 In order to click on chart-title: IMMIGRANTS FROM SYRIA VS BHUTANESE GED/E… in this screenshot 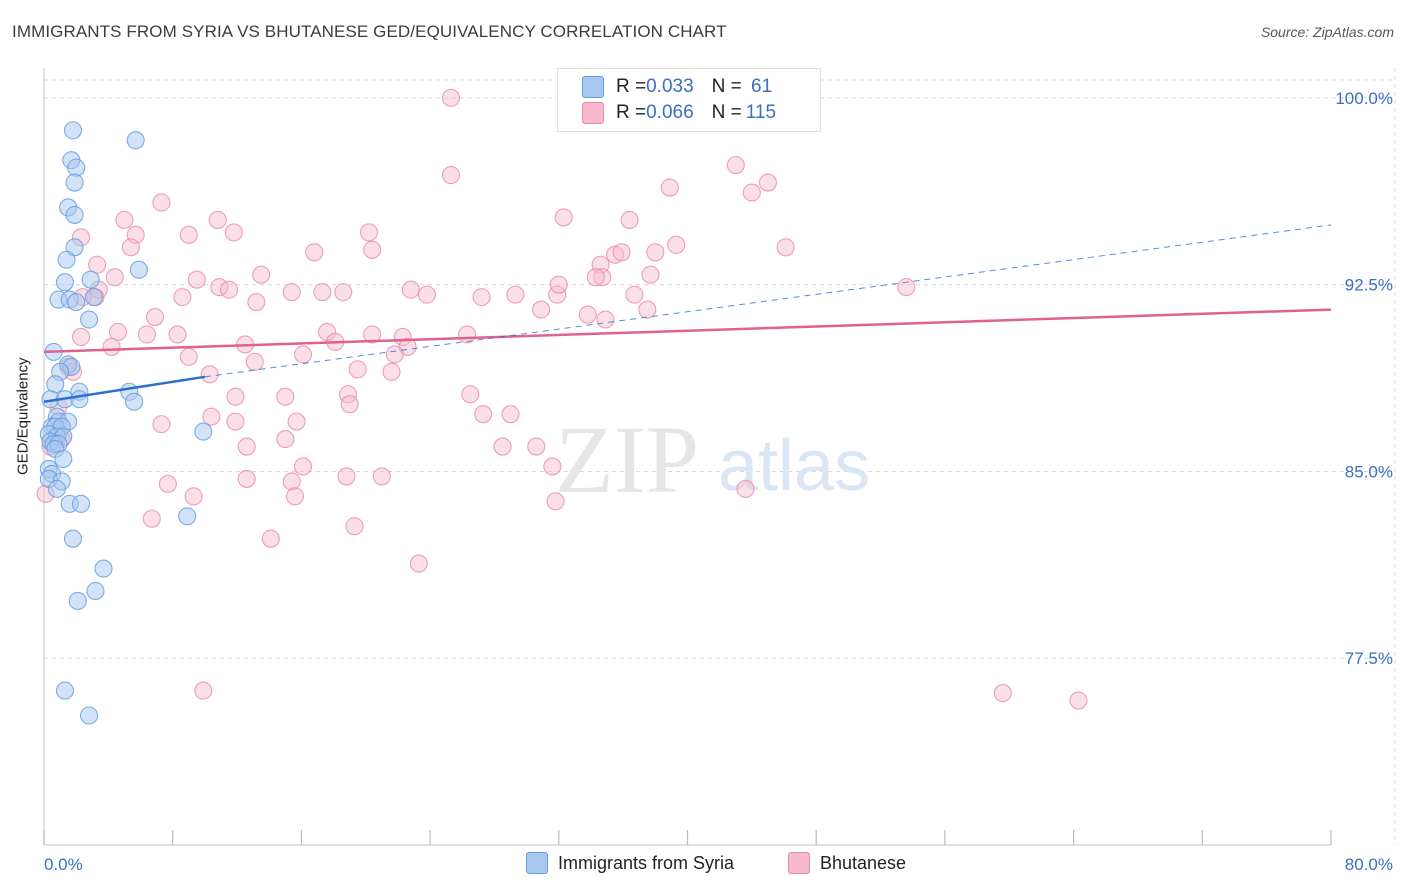, I will do `click(369, 31)`.